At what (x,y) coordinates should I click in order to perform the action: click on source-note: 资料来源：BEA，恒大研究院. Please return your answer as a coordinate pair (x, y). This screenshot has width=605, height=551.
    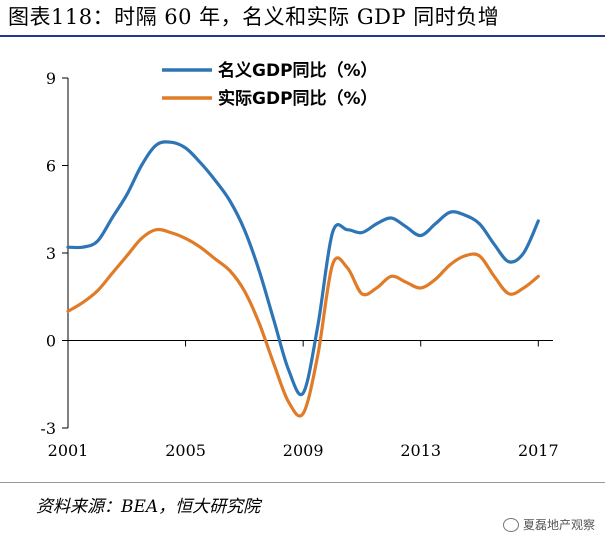
    Looking at the image, I should click on (148, 507).